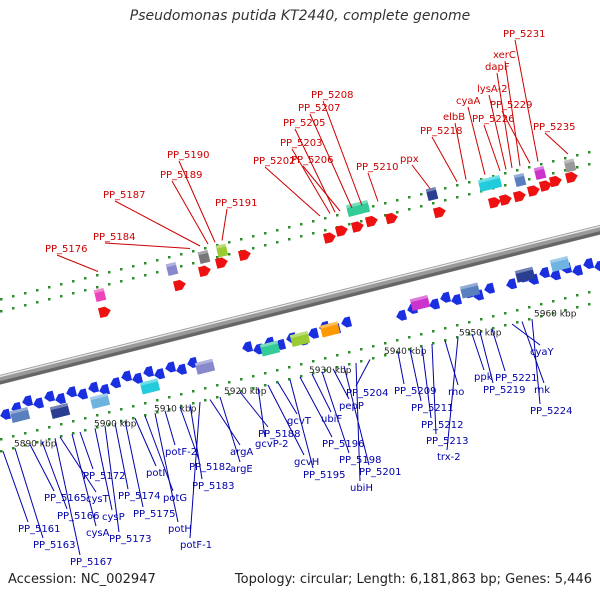 This screenshot has width=600, height=600. I want to click on lower-gene-label: PP_5211, so click(432, 408).